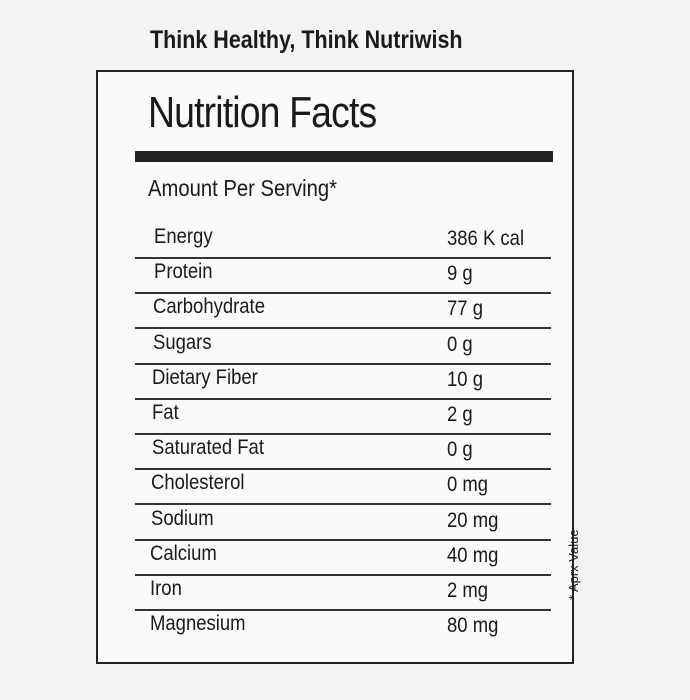 The width and height of the screenshot is (690, 700). Describe the element at coordinates (486, 238) in the screenshot. I see `nutrient-value: 386 K cal` at that location.